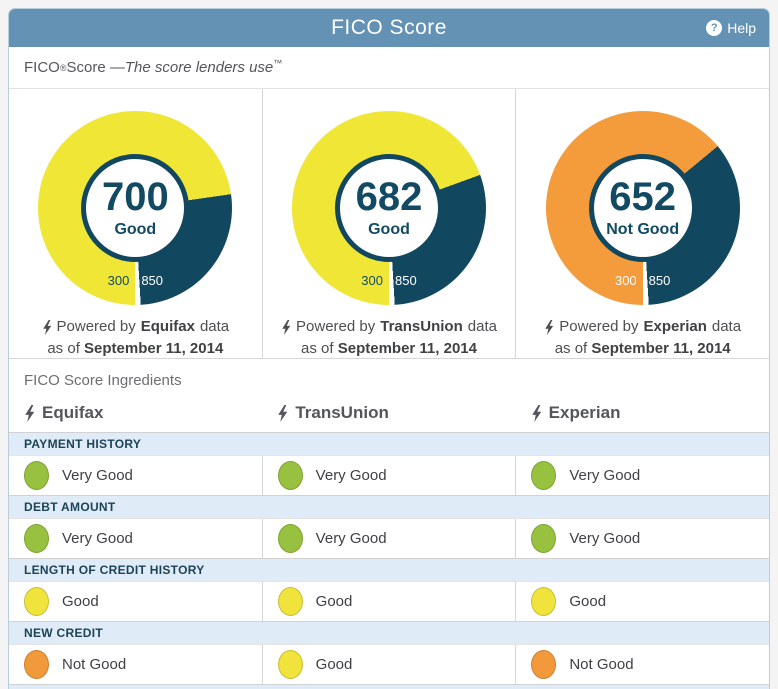  I want to click on gauge-center: 700 Good, so click(135, 208).